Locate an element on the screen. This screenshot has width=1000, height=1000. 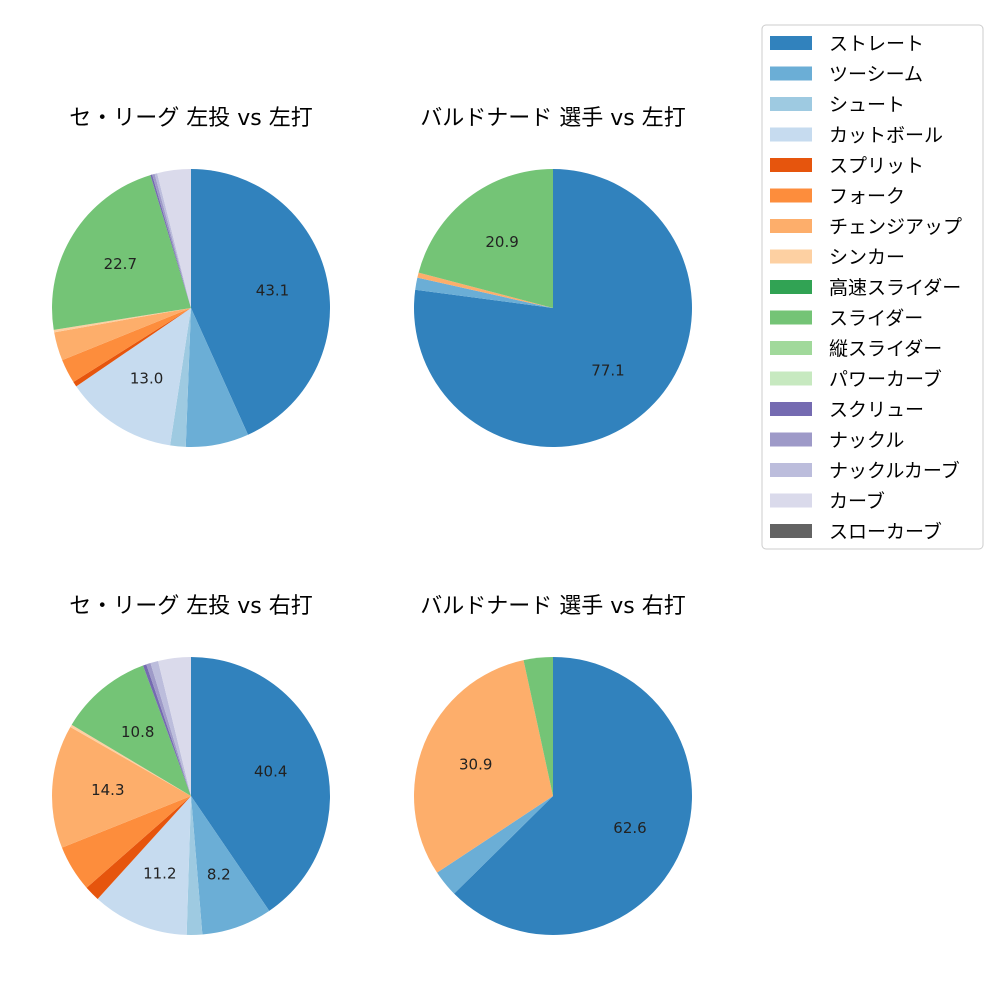
slice-value-label: 77.1 is located at coordinates (607, 371).